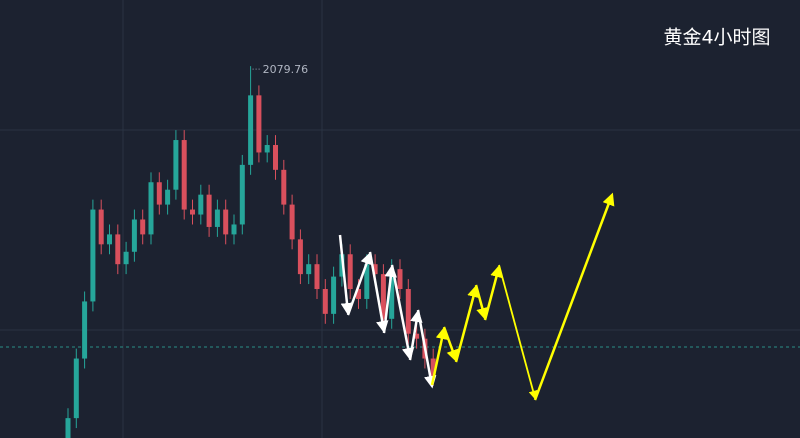 The width and height of the screenshot is (800, 438). I want to click on yellow-arrows, so click(522, 296).